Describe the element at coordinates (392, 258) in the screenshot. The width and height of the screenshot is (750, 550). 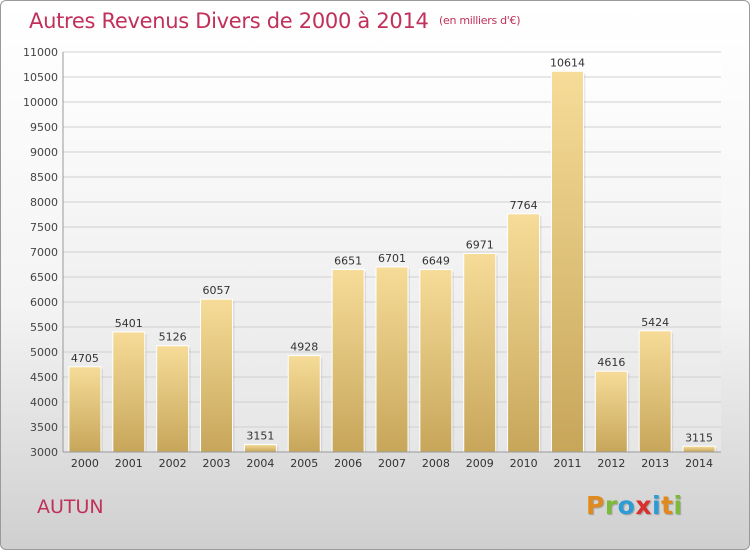
I see `data-label: 6701` at that location.